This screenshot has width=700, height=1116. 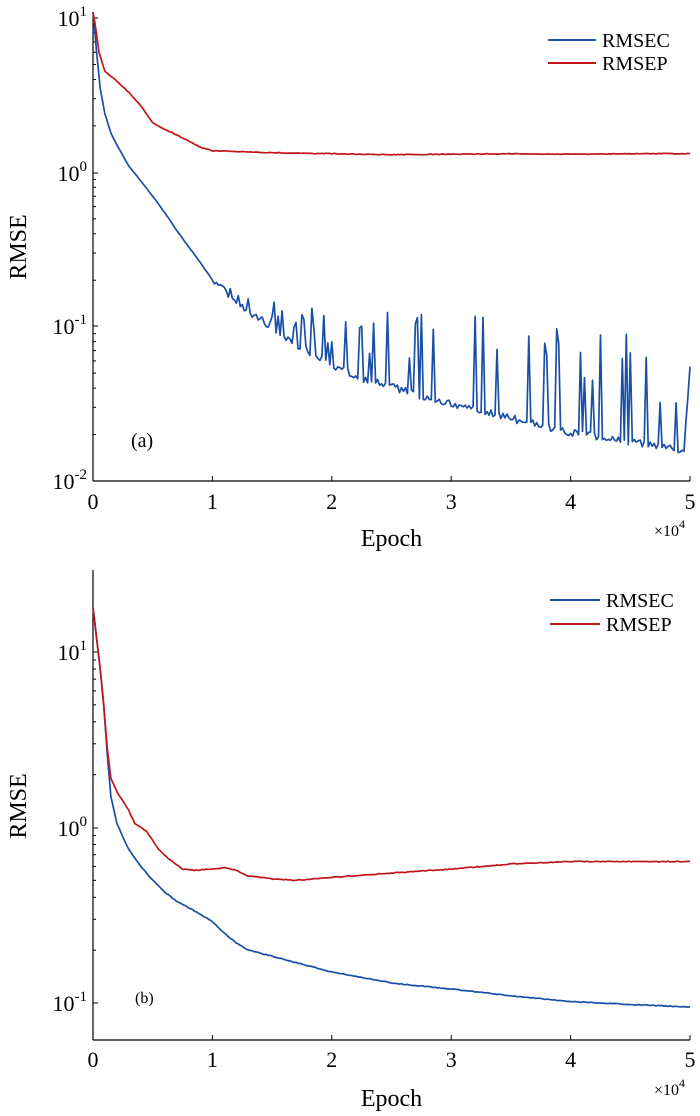 What do you see at coordinates (142, 441) in the screenshot?
I see `panel-label: (a)` at bounding box center [142, 441].